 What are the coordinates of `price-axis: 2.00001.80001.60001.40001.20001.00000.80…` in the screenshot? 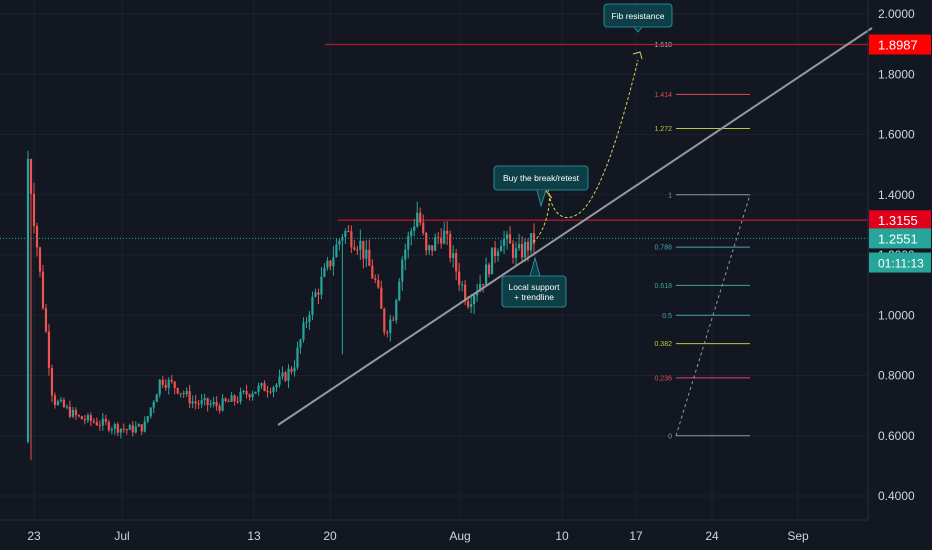 It's located at (896, 255).